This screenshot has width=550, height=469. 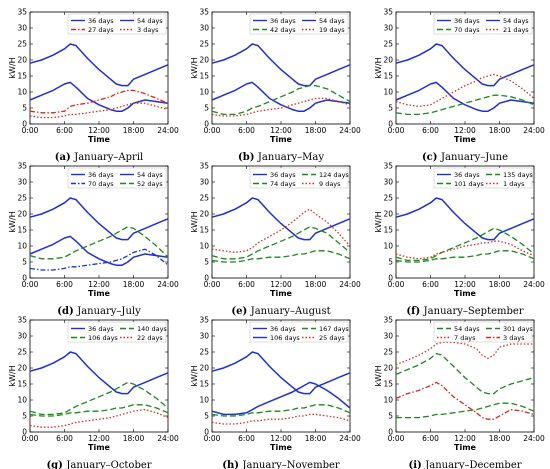 I want to click on caption-text: January–August, so click(x=290, y=311).